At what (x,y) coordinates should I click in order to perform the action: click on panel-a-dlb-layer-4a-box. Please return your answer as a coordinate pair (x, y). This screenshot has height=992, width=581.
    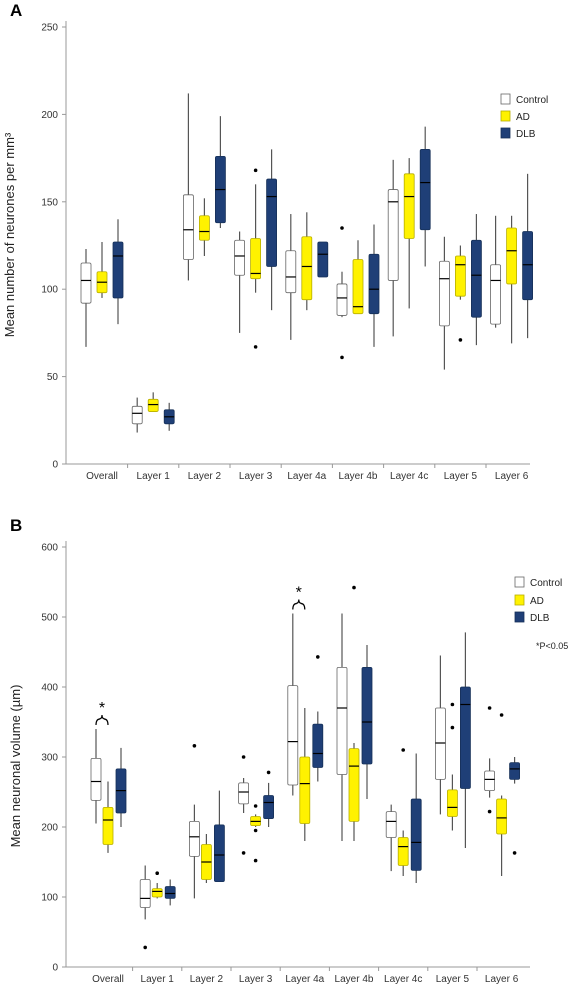
    Looking at the image, I should click on (323, 259).